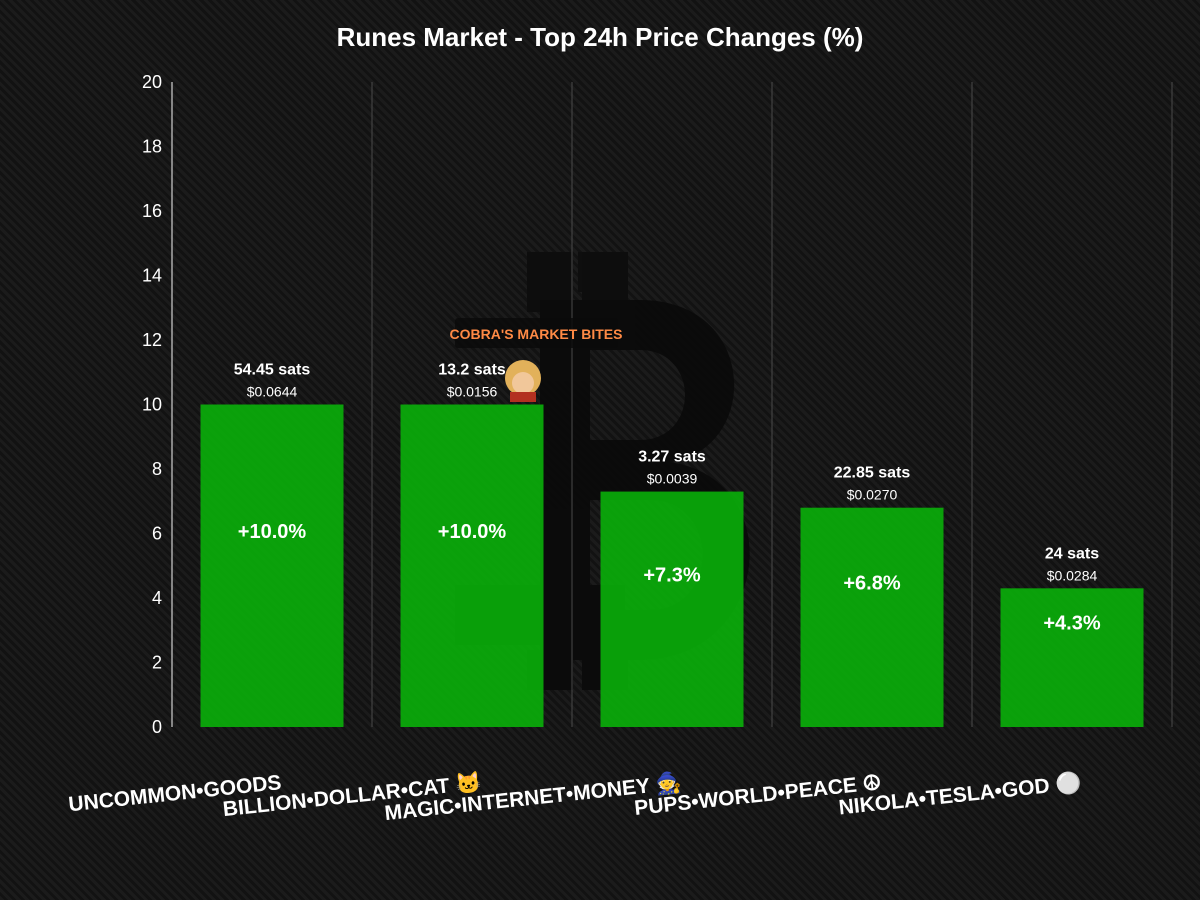 The height and width of the screenshot is (900, 1200). I want to click on y-tick-label: 6, so click(157, 534).